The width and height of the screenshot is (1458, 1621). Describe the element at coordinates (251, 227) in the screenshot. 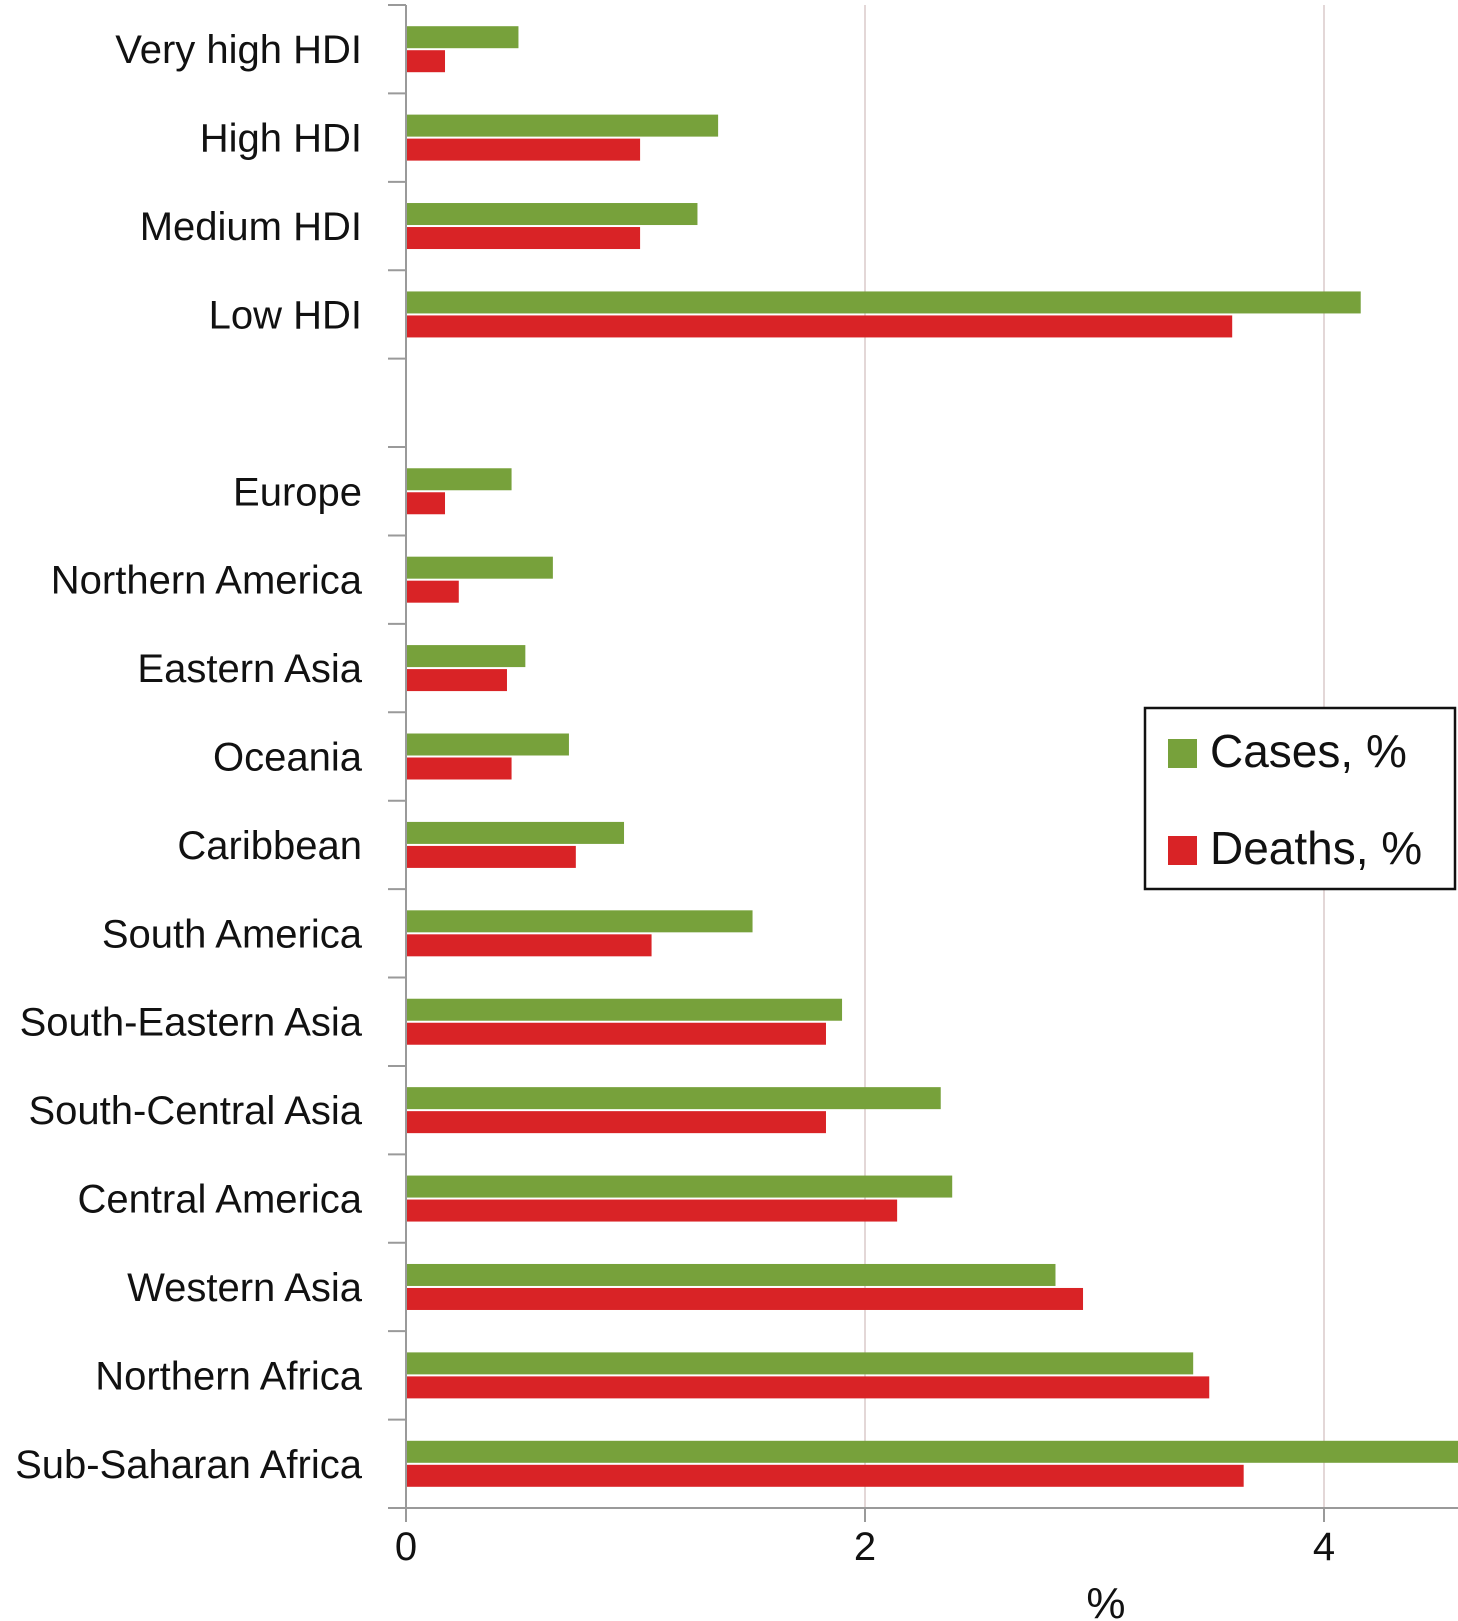

I see `category-label: Medium HDI` at that location.